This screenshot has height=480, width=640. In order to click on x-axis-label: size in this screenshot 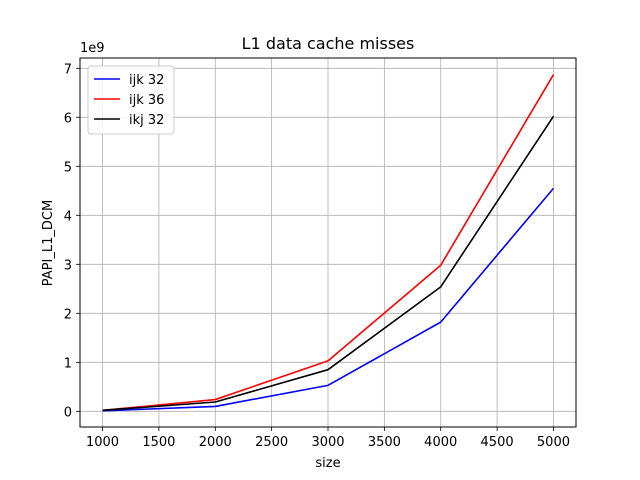, I will do `click(327, 463)`.